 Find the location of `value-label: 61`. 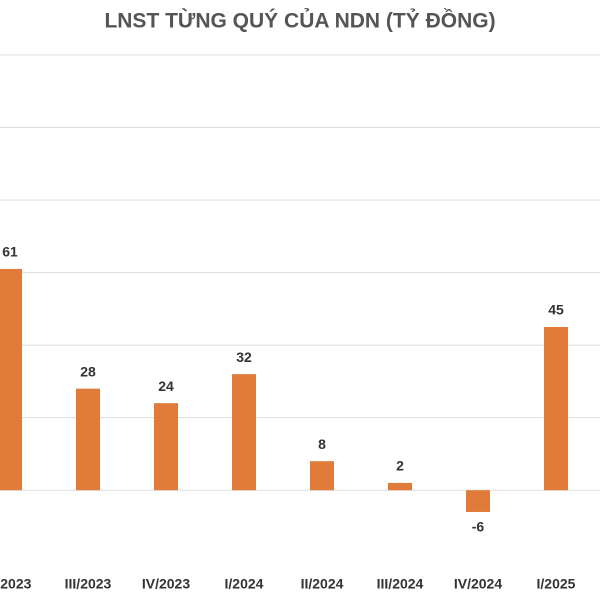

value-label: 61 is located at coordinates (10, 252).